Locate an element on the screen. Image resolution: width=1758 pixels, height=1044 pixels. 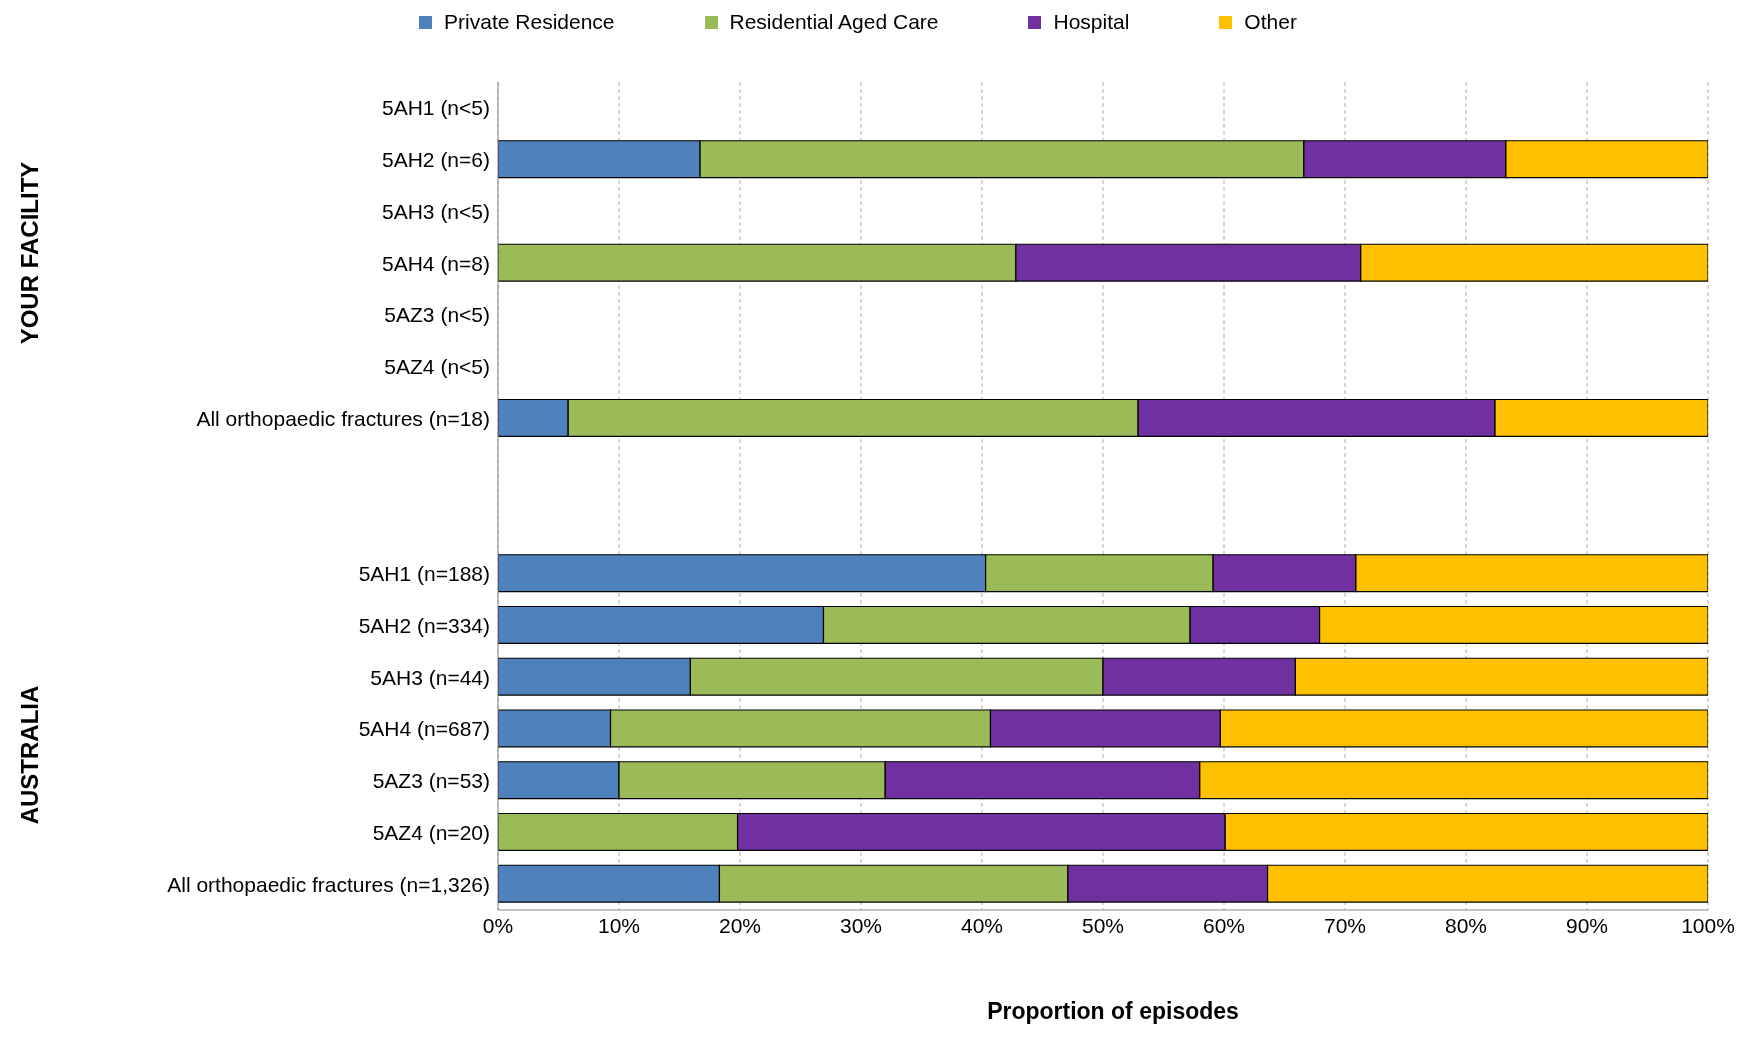
x-tick-label: 70% is located at coordinates (1345, 925).